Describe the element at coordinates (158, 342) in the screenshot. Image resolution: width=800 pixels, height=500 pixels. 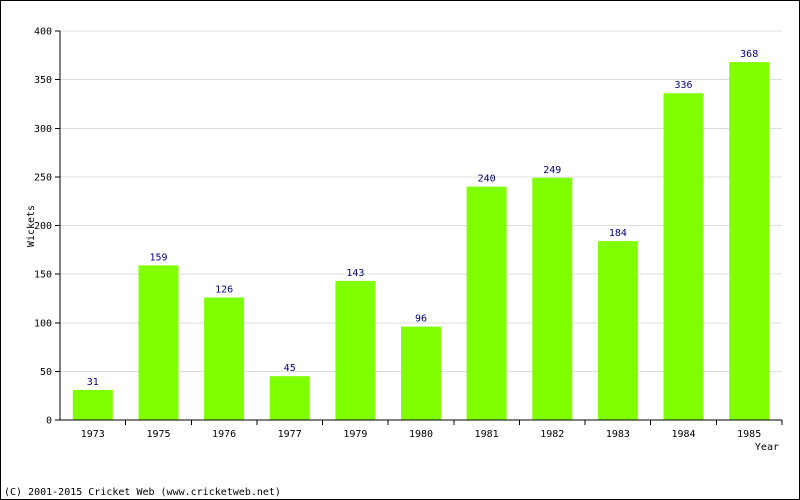
I see `bar-1975` at that location.